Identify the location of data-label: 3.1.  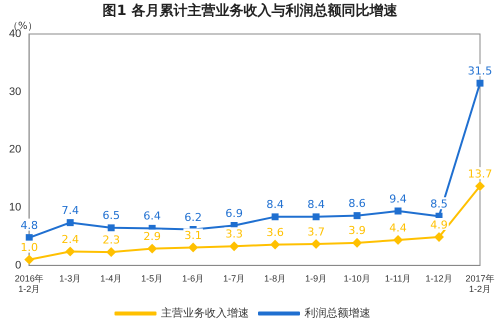
(193, 235).